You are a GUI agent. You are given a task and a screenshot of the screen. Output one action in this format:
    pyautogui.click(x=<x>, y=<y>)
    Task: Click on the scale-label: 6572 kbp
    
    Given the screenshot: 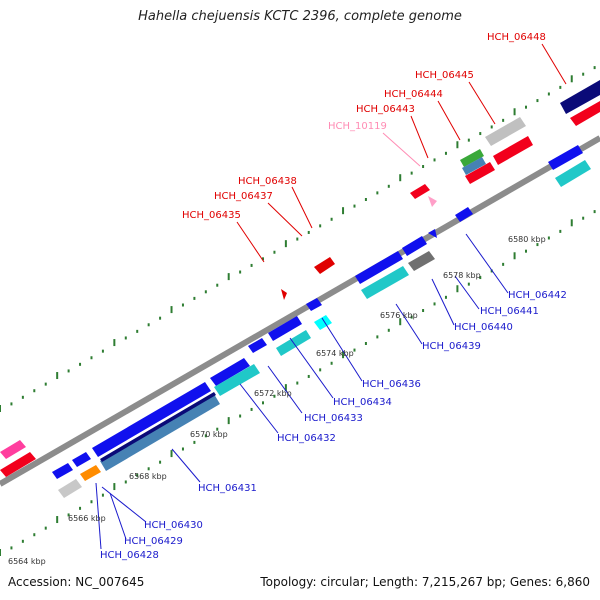 What is the action you would take?
    pyautogui.click(x=273, y=393)
    